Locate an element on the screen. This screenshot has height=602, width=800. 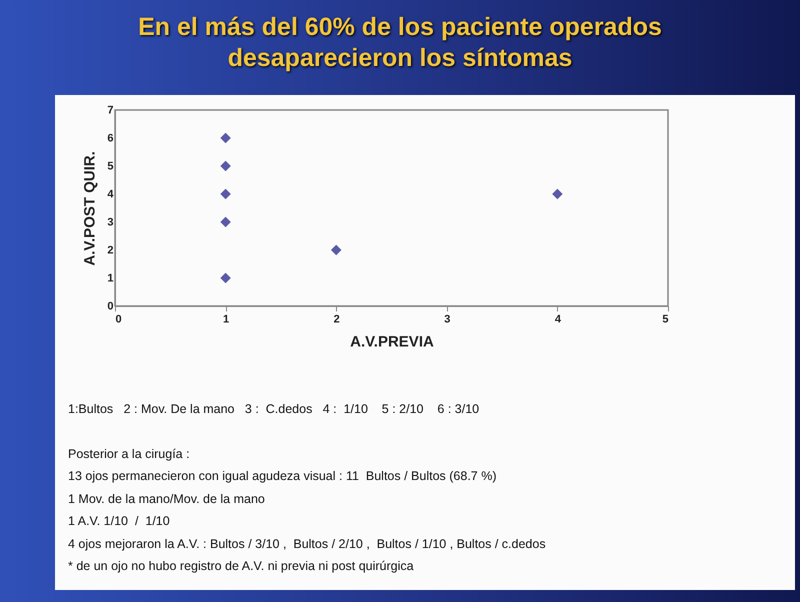
text: Posterior a la cirugía : is located at coordinates (129, 454).